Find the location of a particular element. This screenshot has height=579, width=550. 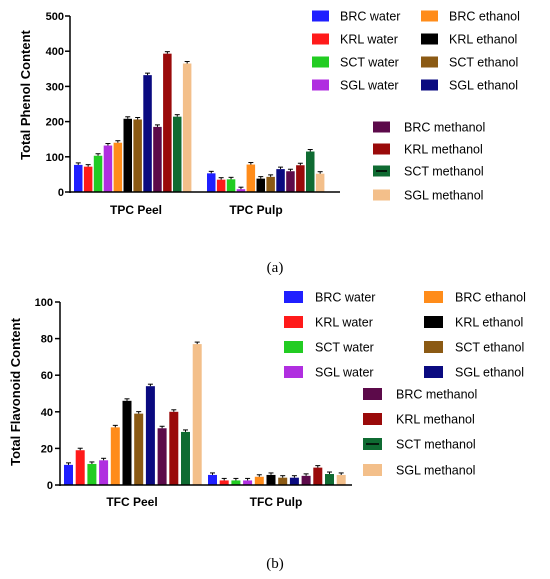

bar-tpc-peel-krl-methanol is located at coordinates (167, 122).